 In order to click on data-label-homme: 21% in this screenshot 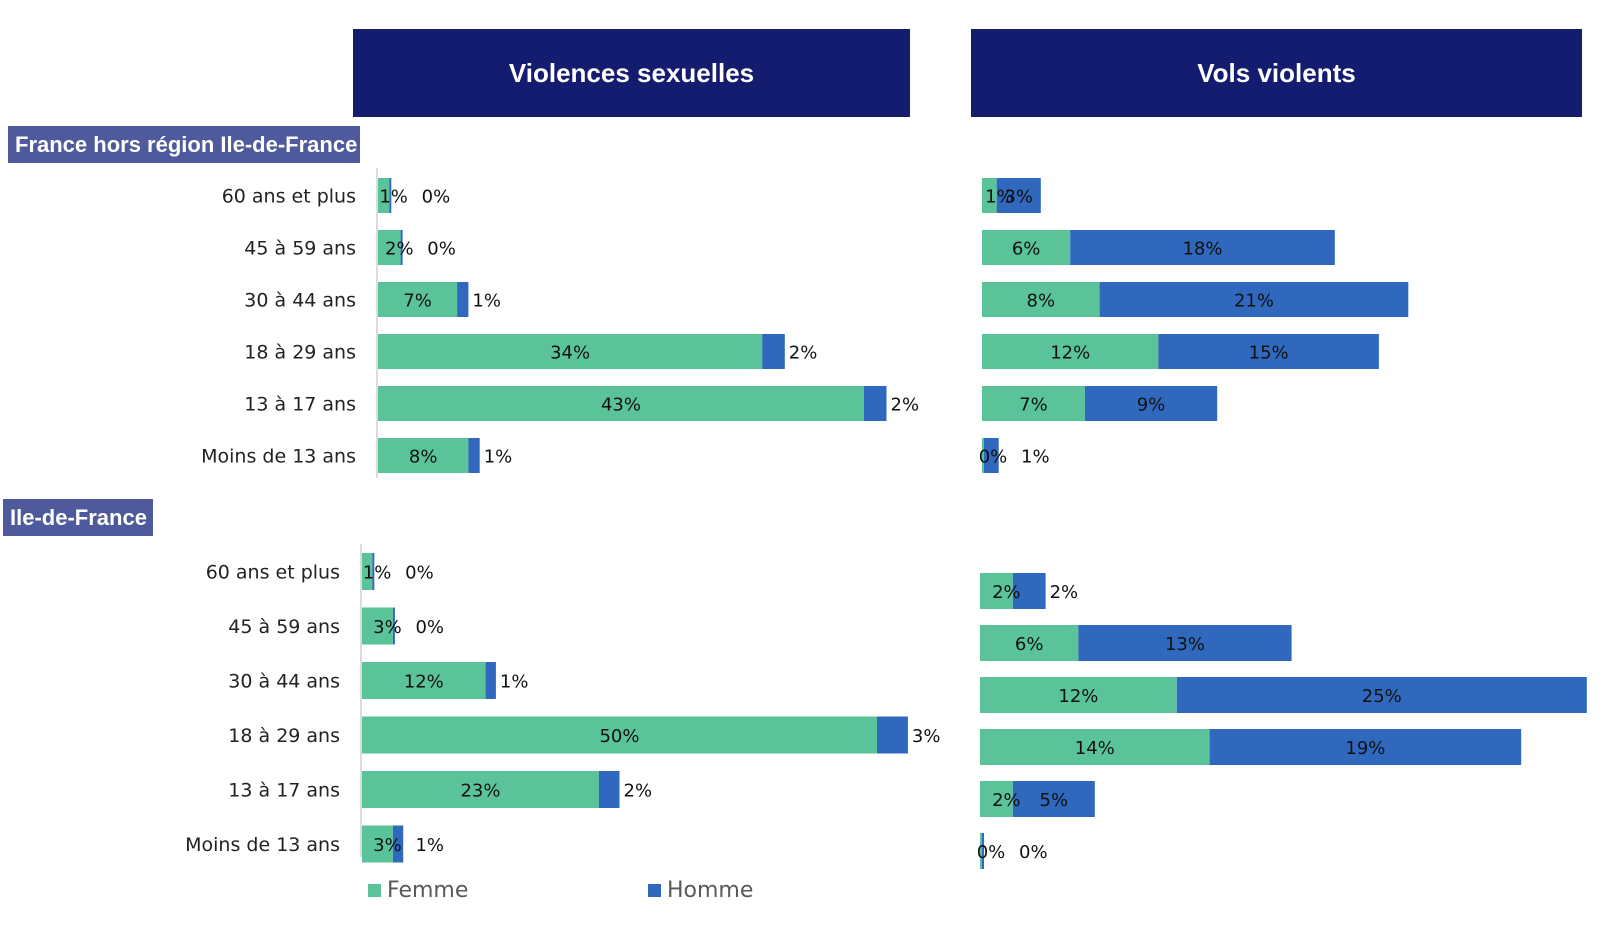, I will do `click(1254, 301)`.